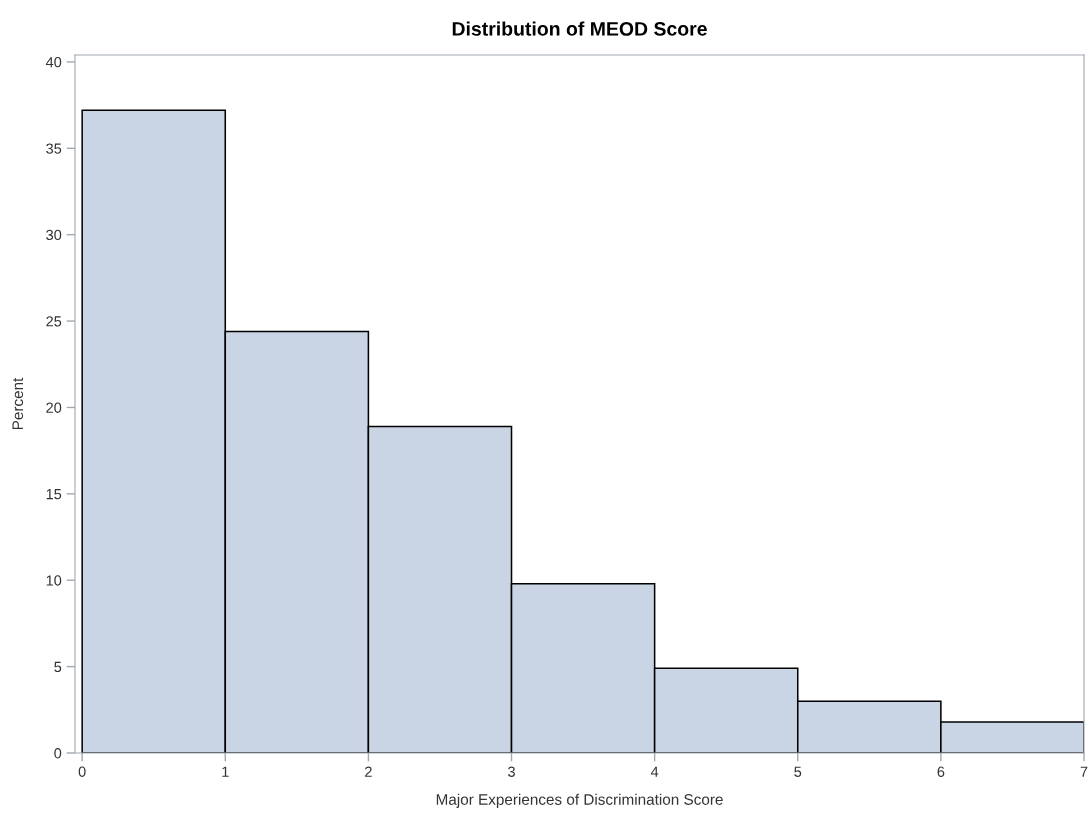 The width and height of the screenshot is (1088, 822). I want to click on y-axis-title: Percent, so click(18, 403).